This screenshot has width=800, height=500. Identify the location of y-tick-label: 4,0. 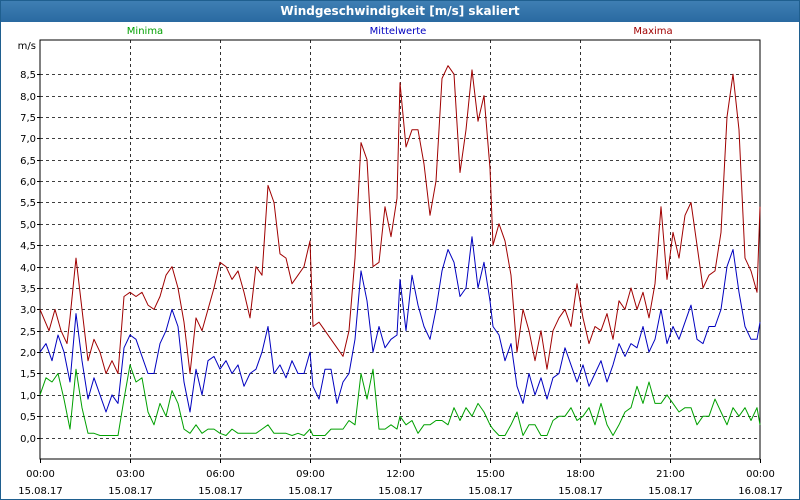
(28, 268).